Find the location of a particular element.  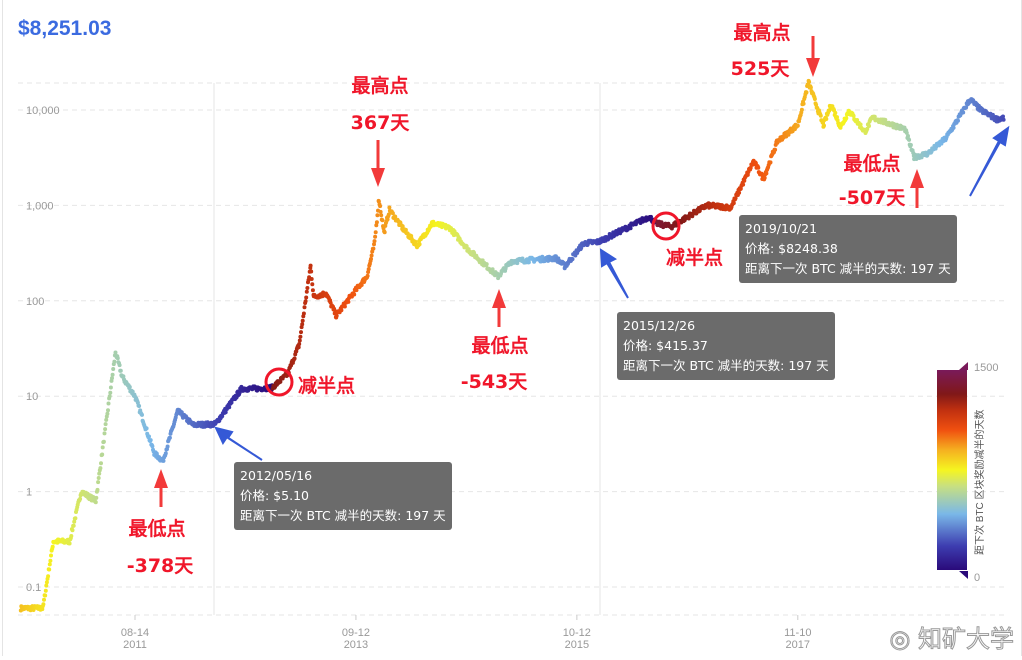

colorbar-max-handle is located at coordinates (963, 366).